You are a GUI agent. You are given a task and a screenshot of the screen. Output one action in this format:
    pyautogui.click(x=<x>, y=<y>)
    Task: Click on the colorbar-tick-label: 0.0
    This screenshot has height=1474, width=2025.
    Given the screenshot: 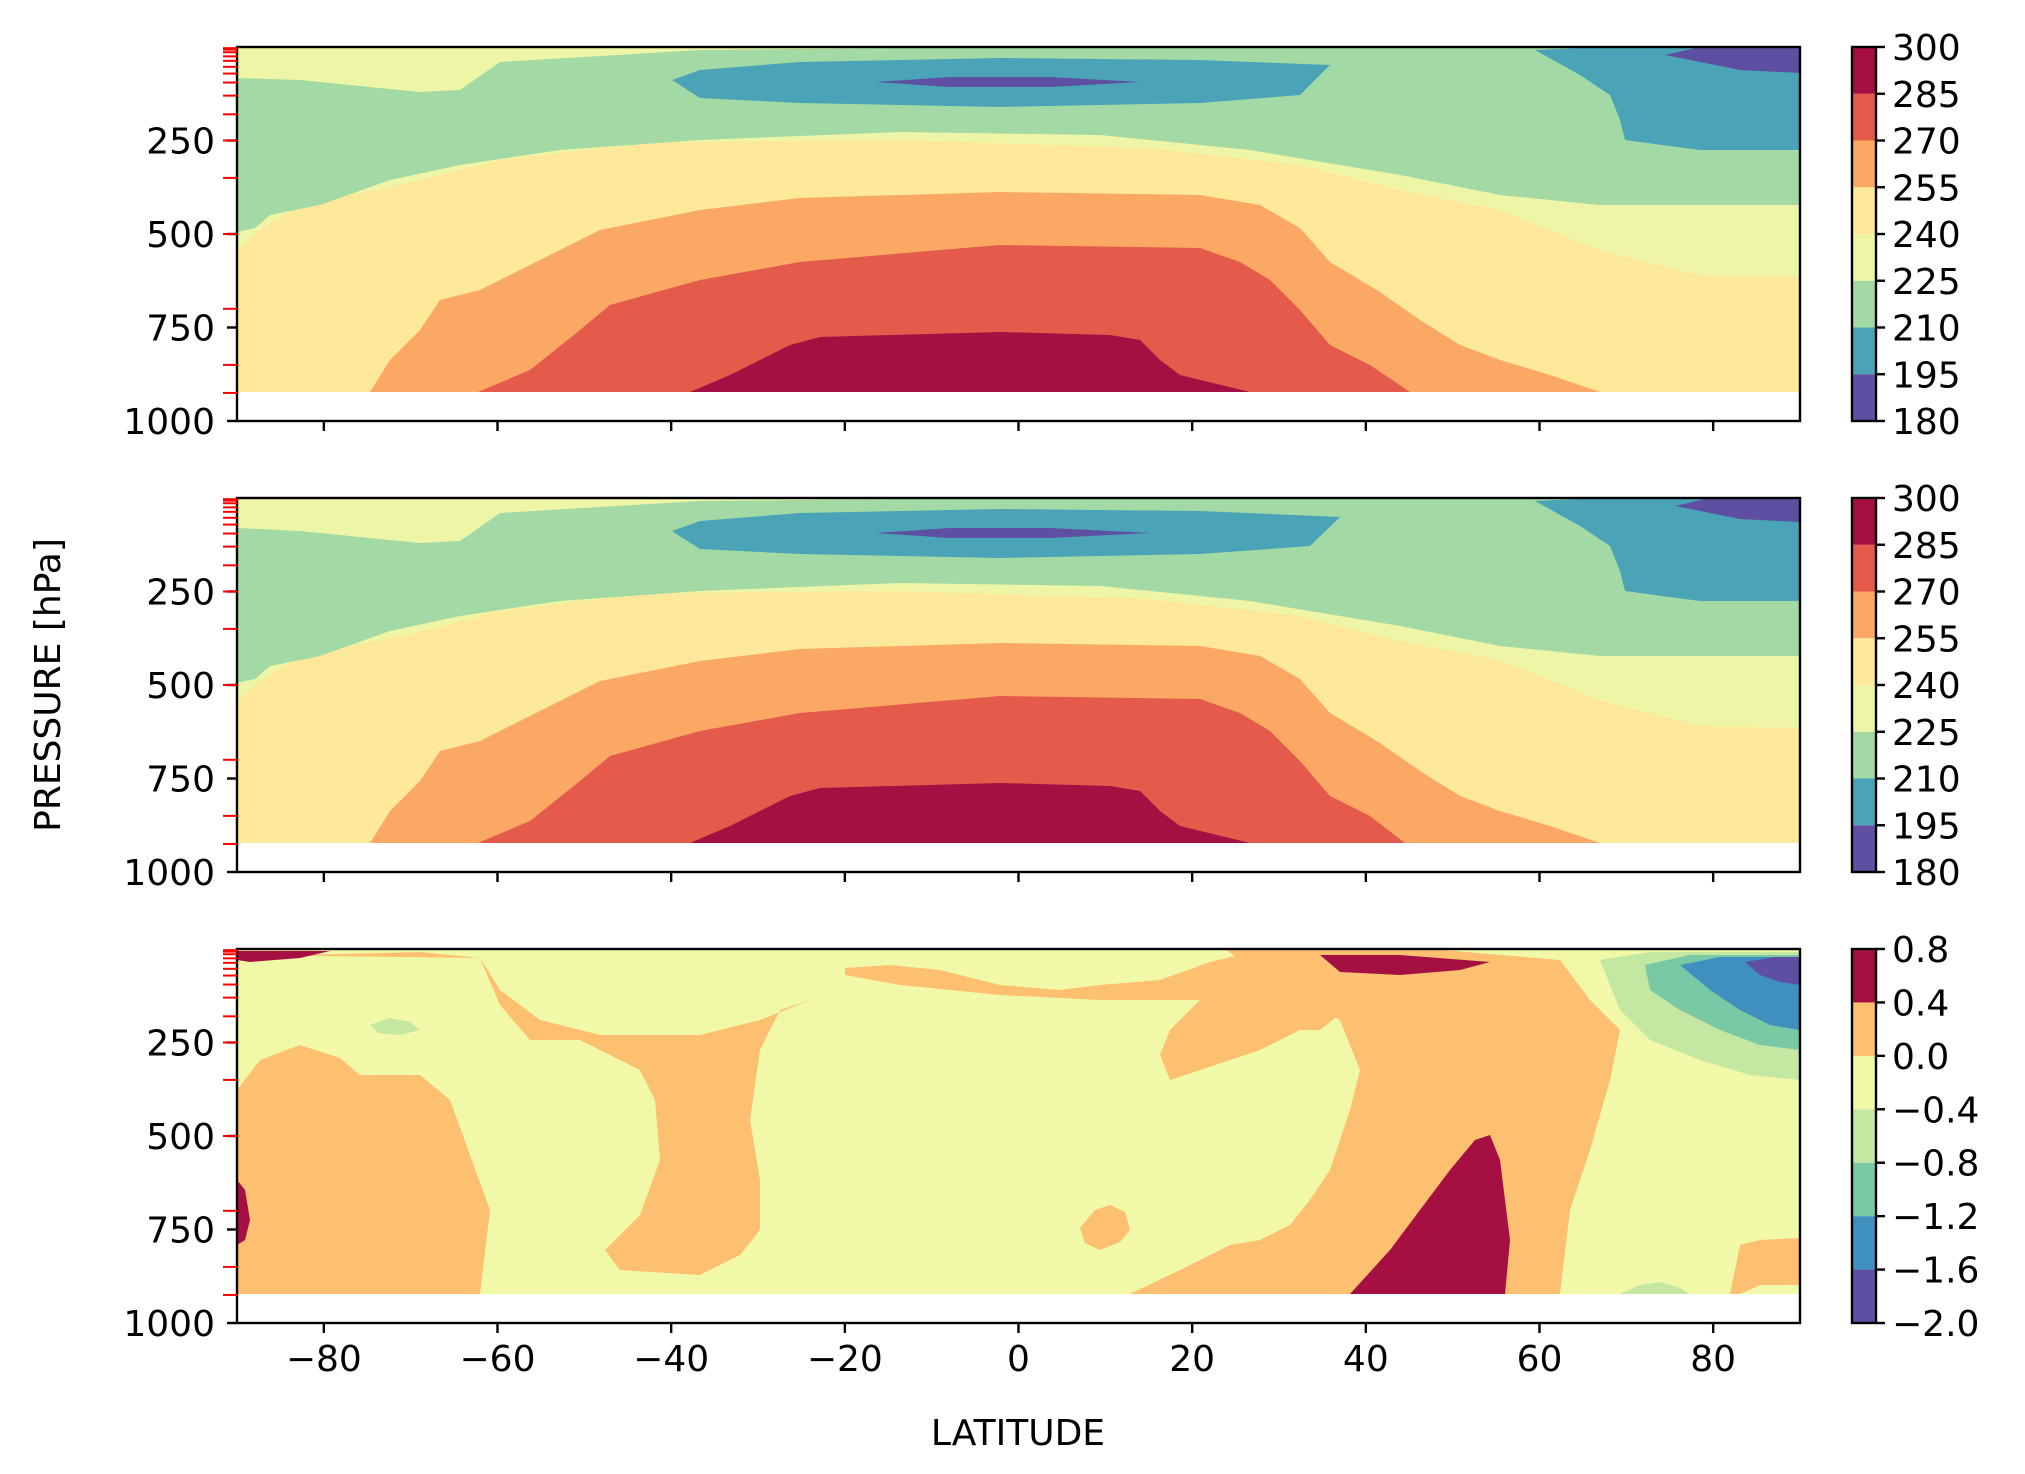 What is the action you would take?
    pyautogui.click(x=1920, y=1057)
    